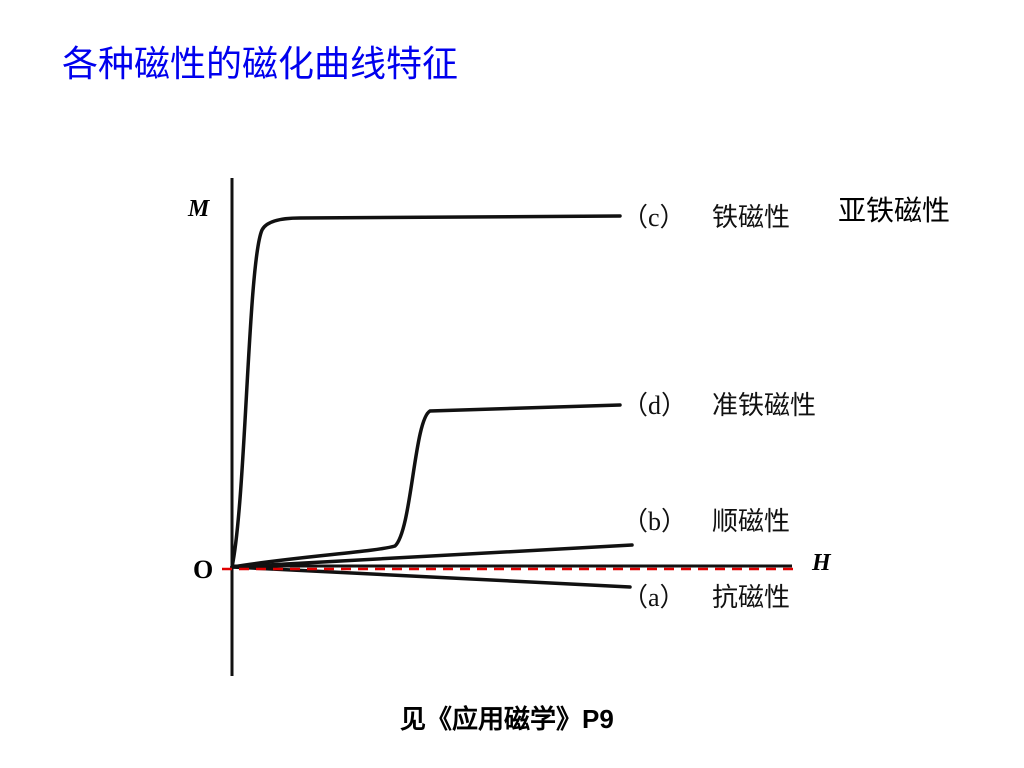 This screenshot has width=1024, height=768. What do you see at coordinates (654, 217) in the screenshot?
I see `curve-marker: （c）` at bounding box center [654, 217].